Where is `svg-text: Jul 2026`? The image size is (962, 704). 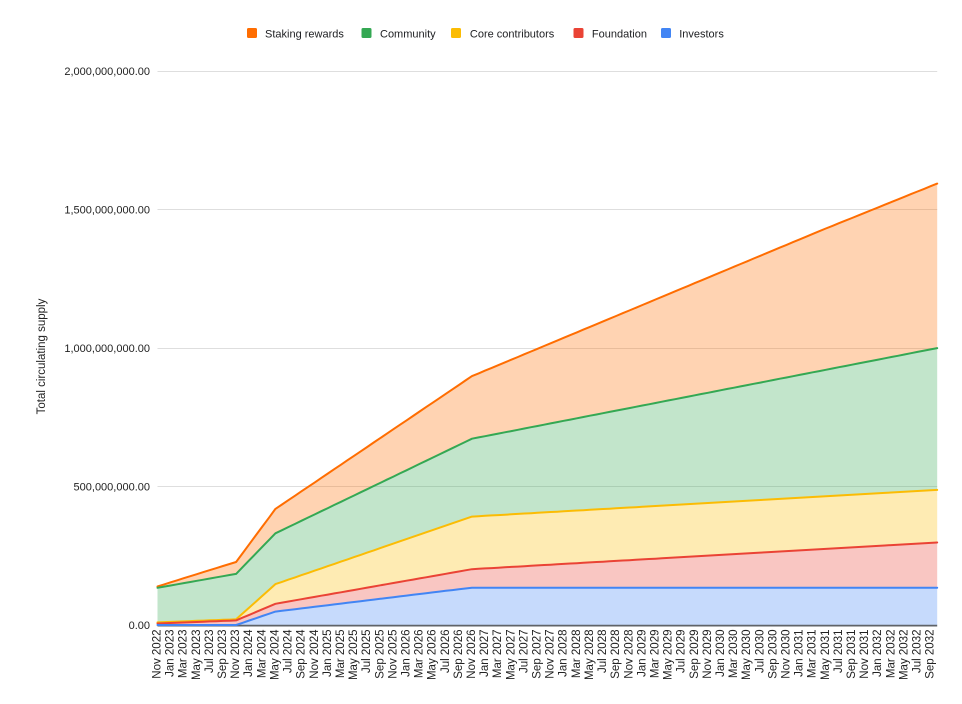 svg-text: Jul 2026 is located at coordinates (446, 651).